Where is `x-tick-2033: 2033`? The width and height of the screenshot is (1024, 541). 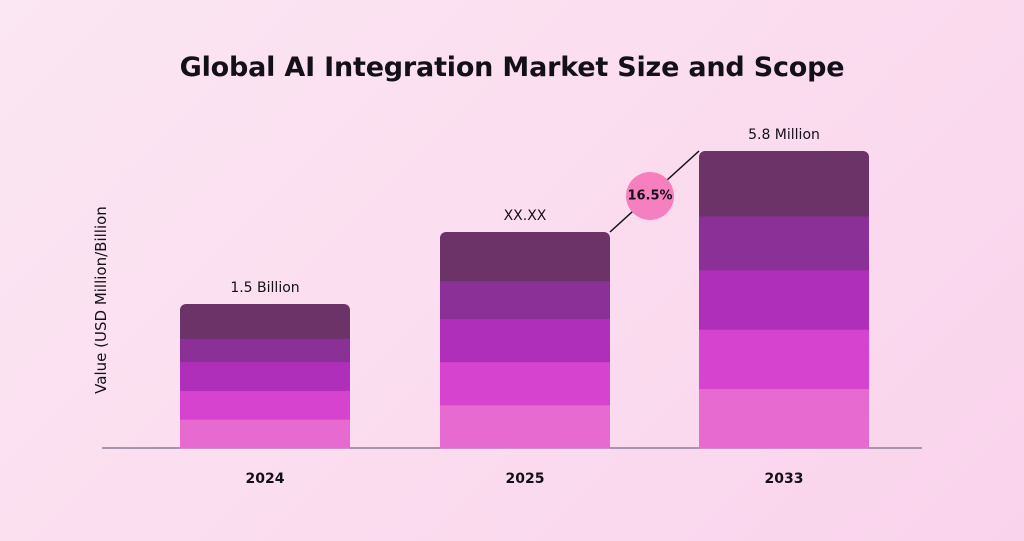 x-tick-2033: 2033 is located at coordinates (784, 479).